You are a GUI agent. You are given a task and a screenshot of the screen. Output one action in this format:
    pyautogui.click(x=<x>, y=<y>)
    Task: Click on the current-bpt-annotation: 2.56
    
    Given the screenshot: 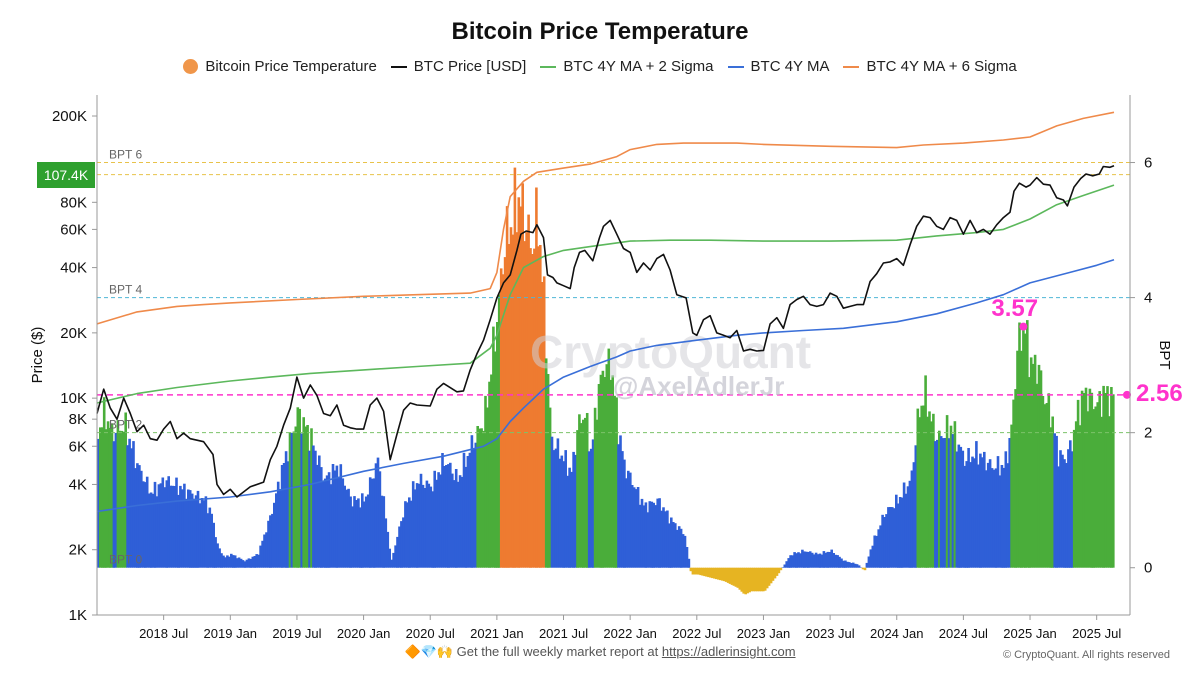 What is the action you would take?
    pyautogui.click(x=1159, y=393)
    